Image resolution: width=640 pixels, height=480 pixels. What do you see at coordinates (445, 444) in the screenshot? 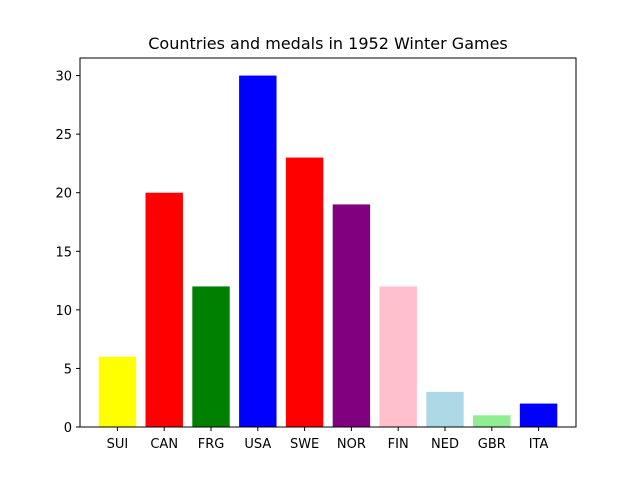
I see `x-tick-label-ned: NED` at bounding box center [445, 444].